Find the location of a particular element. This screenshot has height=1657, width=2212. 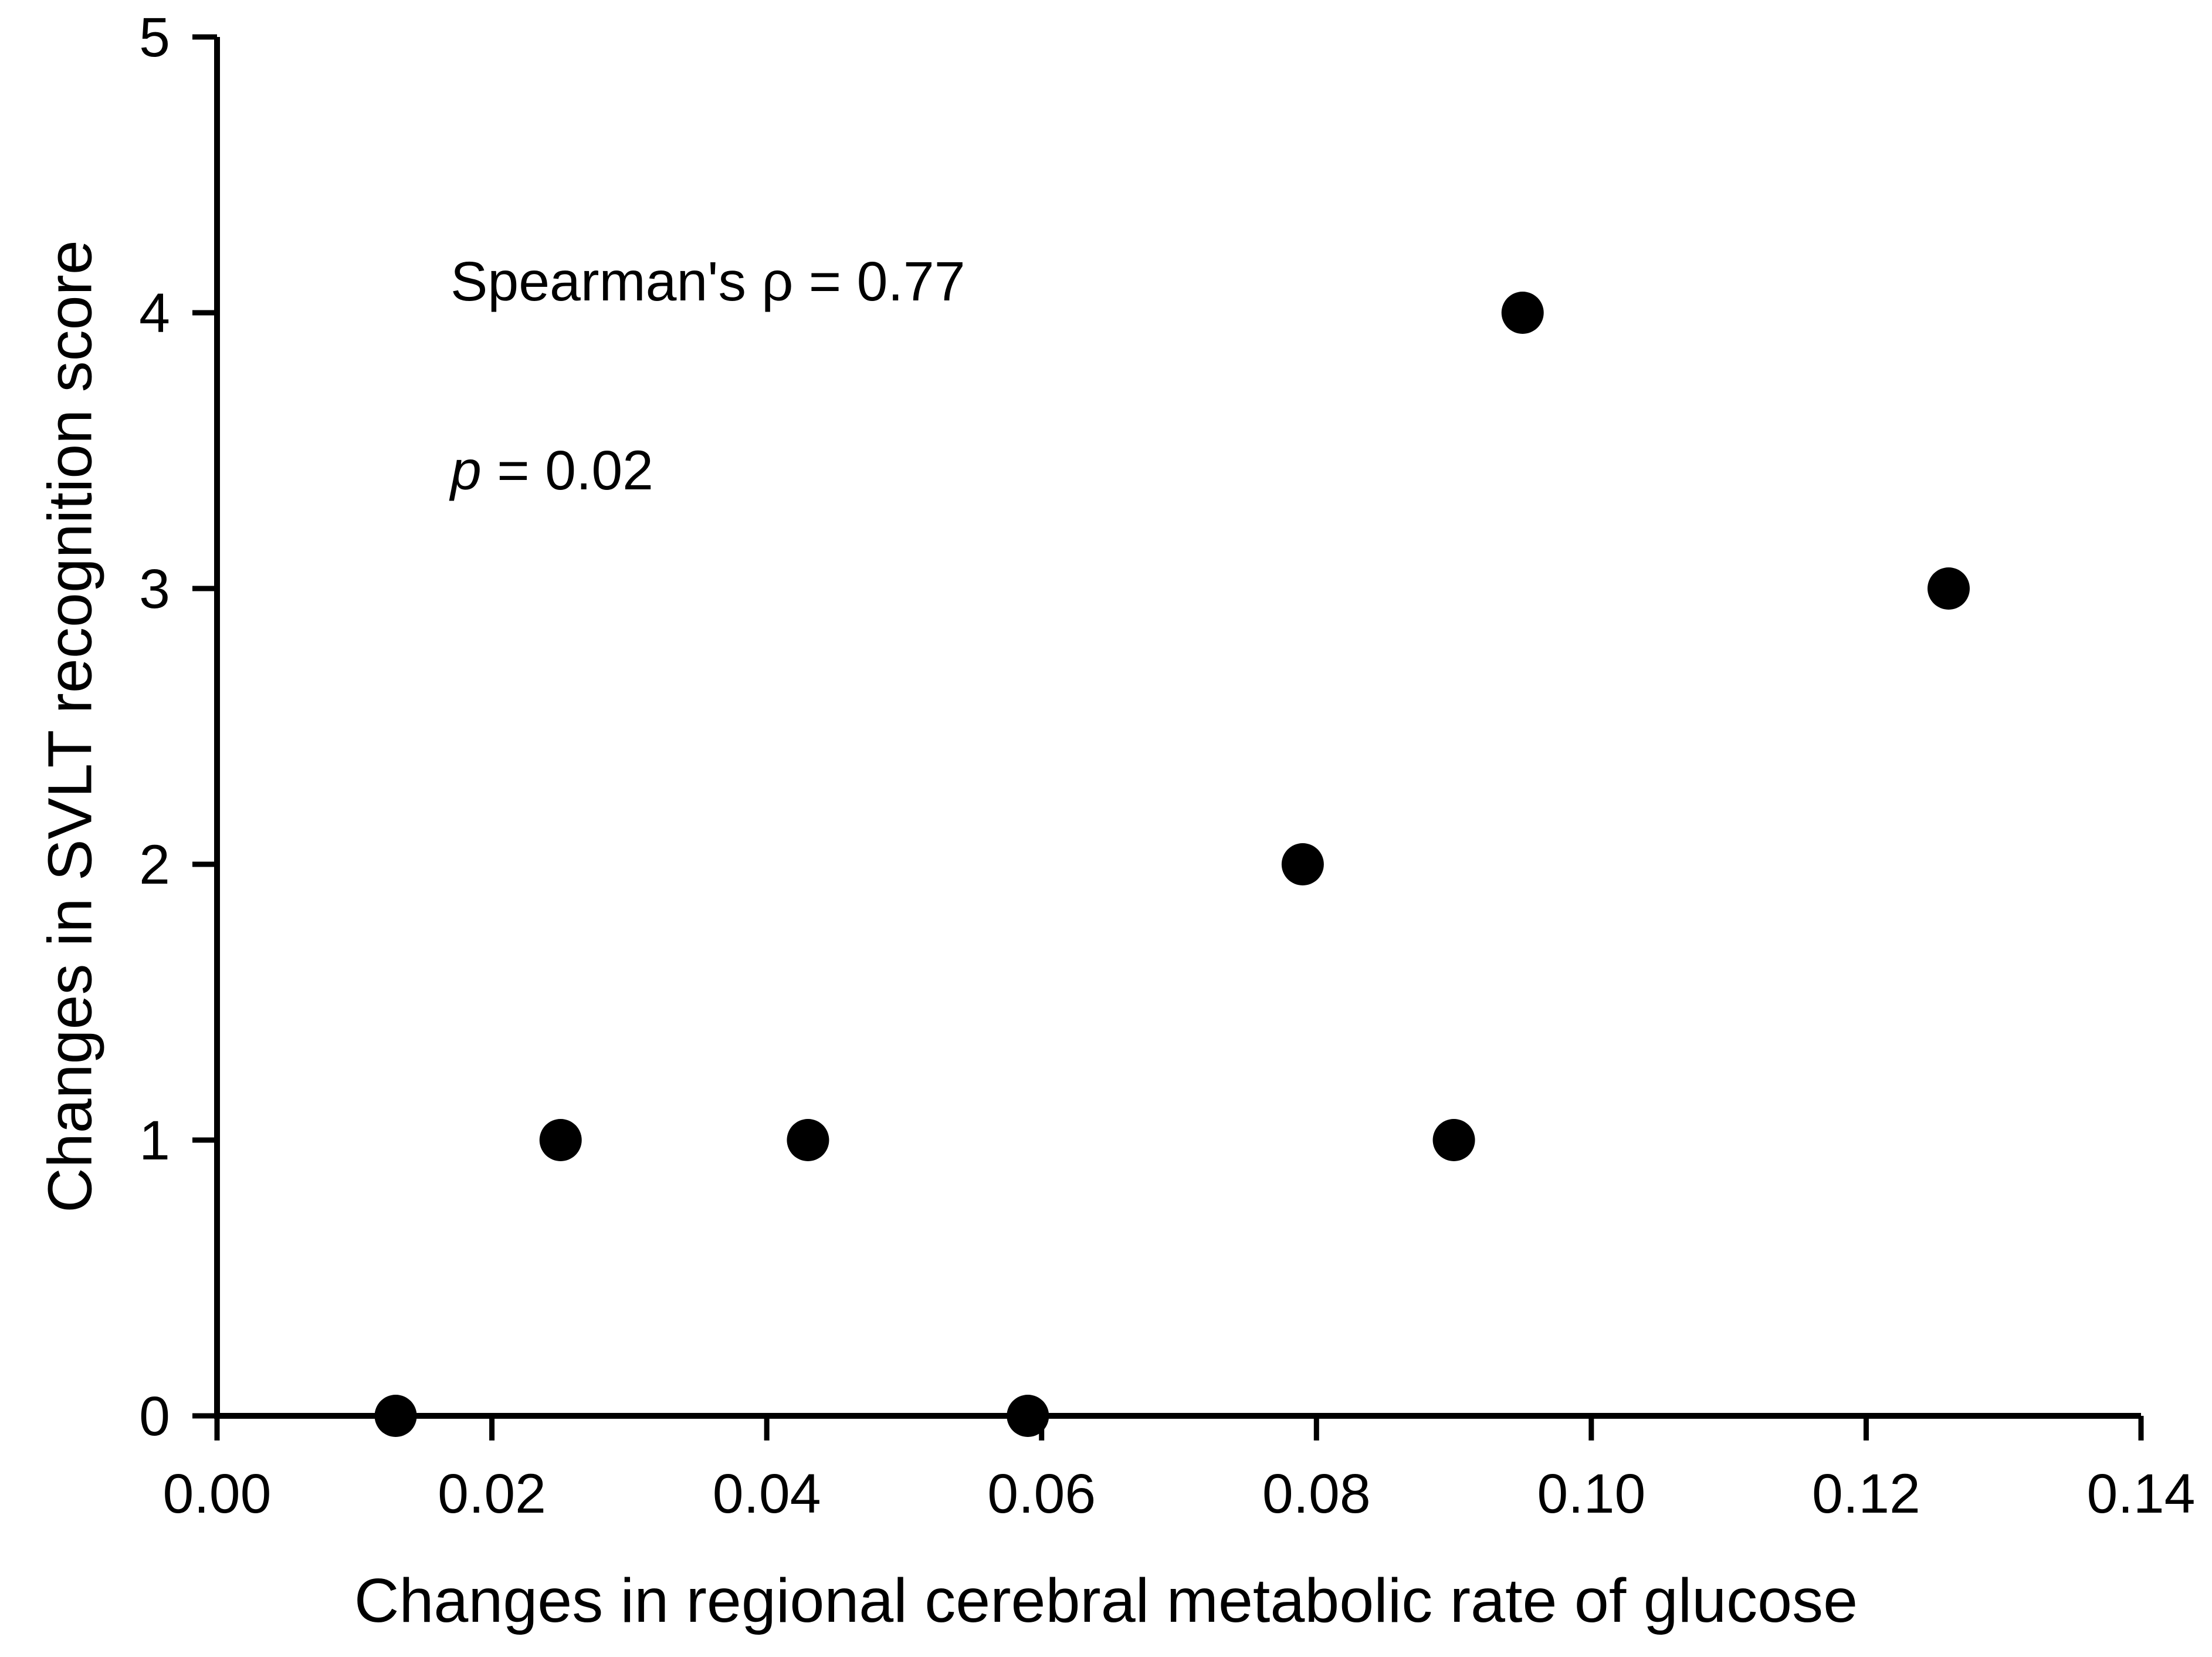

annotation-p-value: = 0.02 is located at coordinates (567, 470).